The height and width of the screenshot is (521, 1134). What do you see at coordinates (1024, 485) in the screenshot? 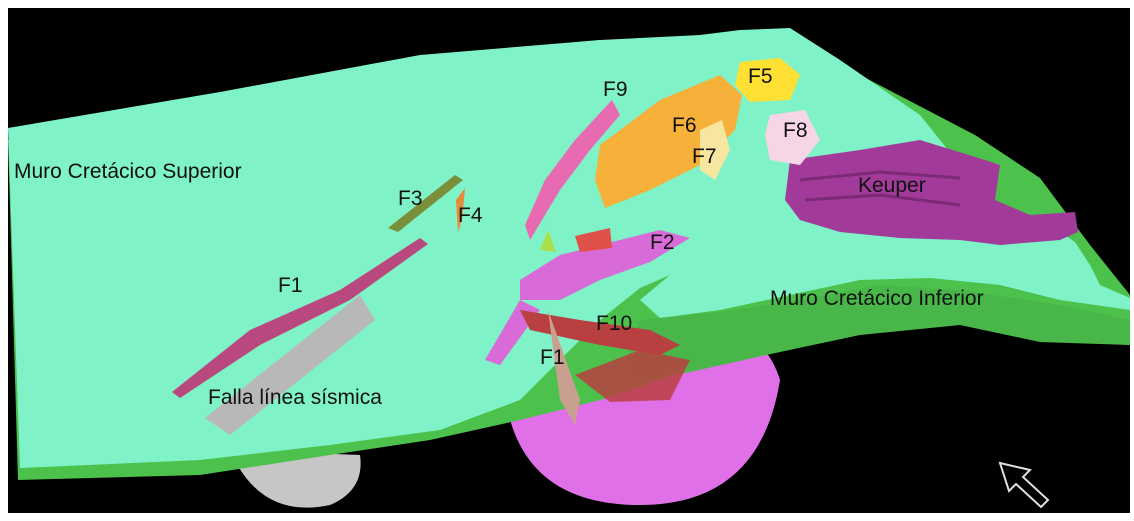
I see `pointer-arrow-icon` at bounding box center [1024, 485].